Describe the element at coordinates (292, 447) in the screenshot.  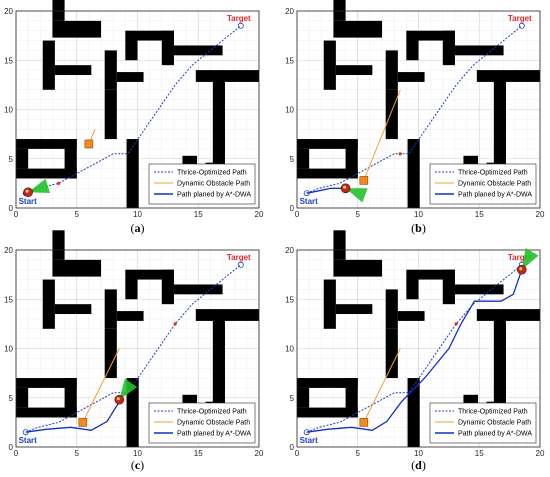
I see `y-tick-label: 0` at that location.